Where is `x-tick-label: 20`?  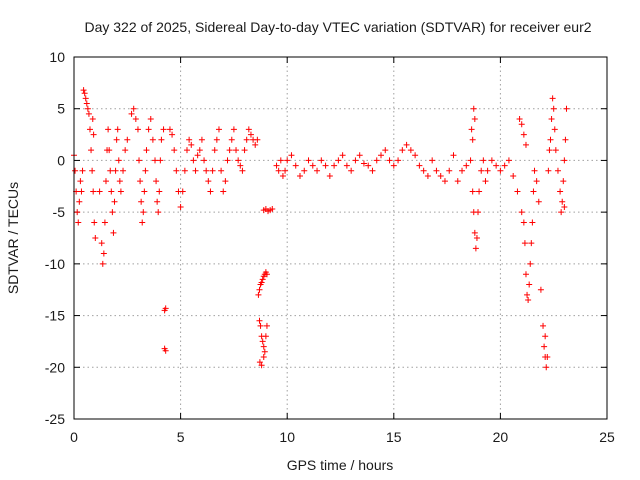
x-tick-label: 20 is located at coordinates (501, 437).